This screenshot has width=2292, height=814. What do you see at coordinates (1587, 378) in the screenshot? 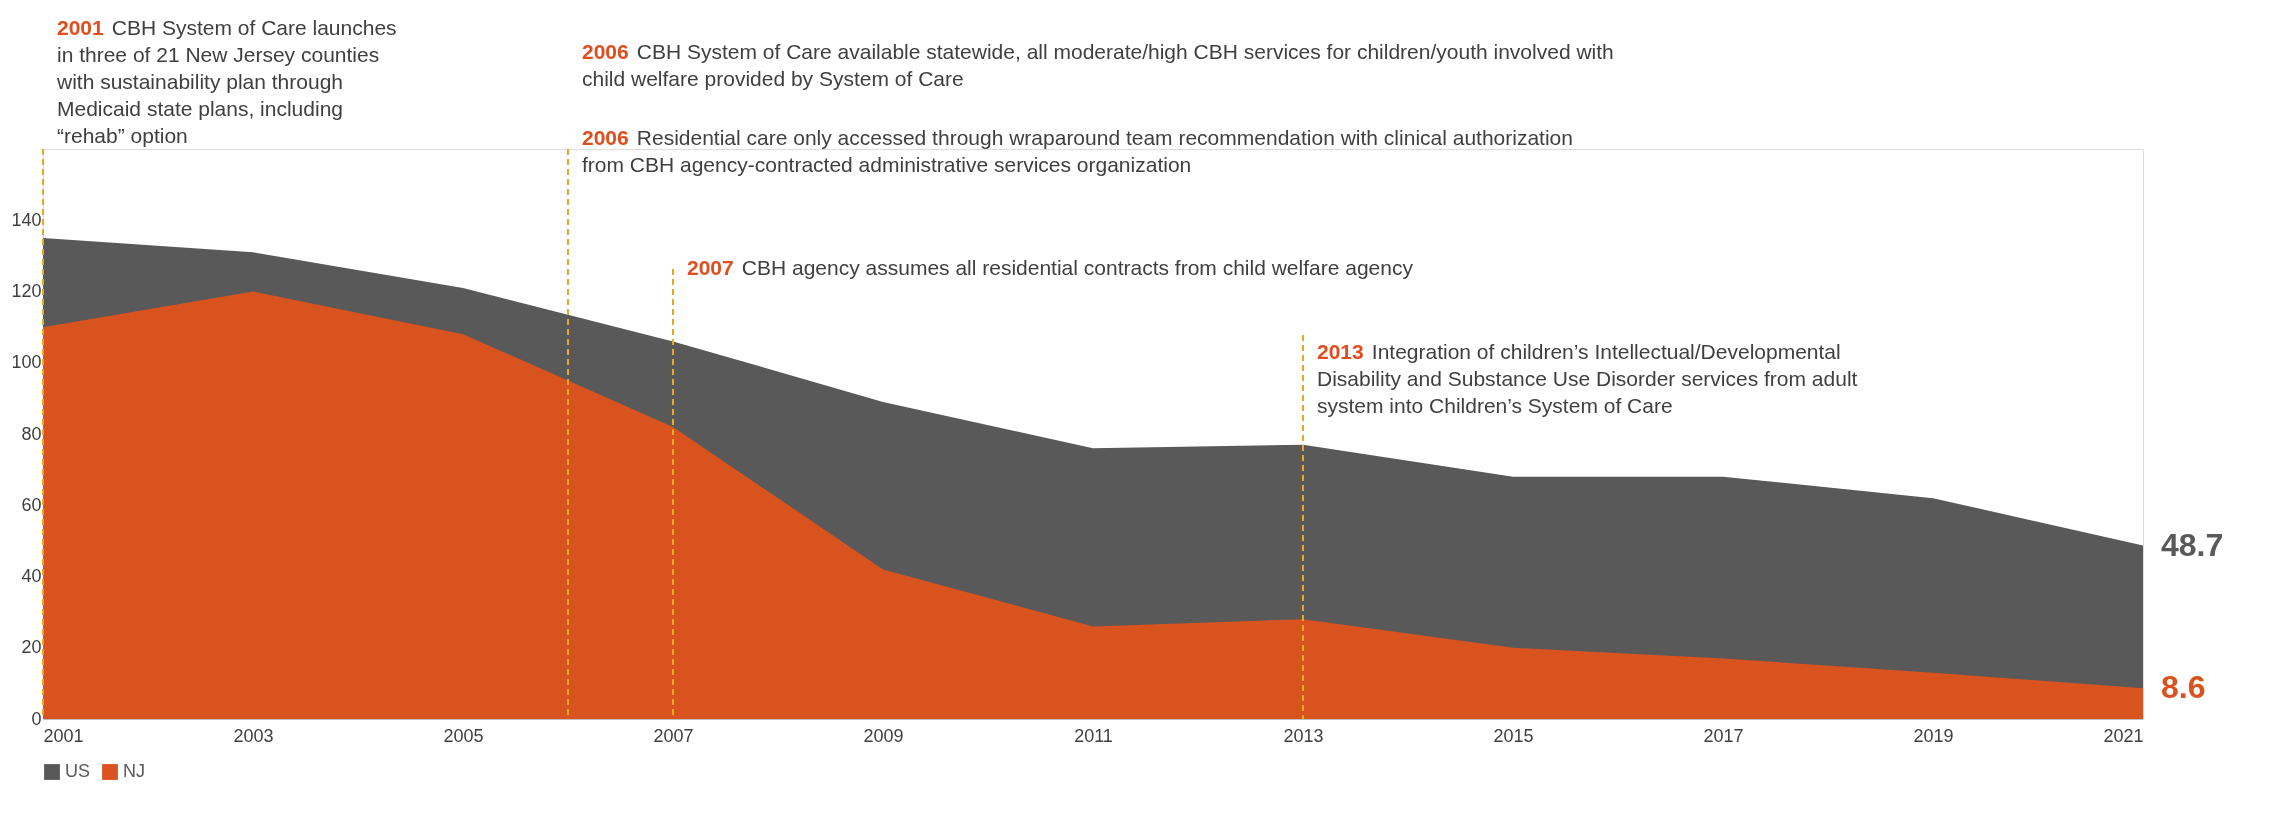
I see `text: 2013 Integration of children’s Intellectual/Developmental Disability and Substance Use Disorder services from adult system into Children’s System of Care` at bounding box center [1587, 378].